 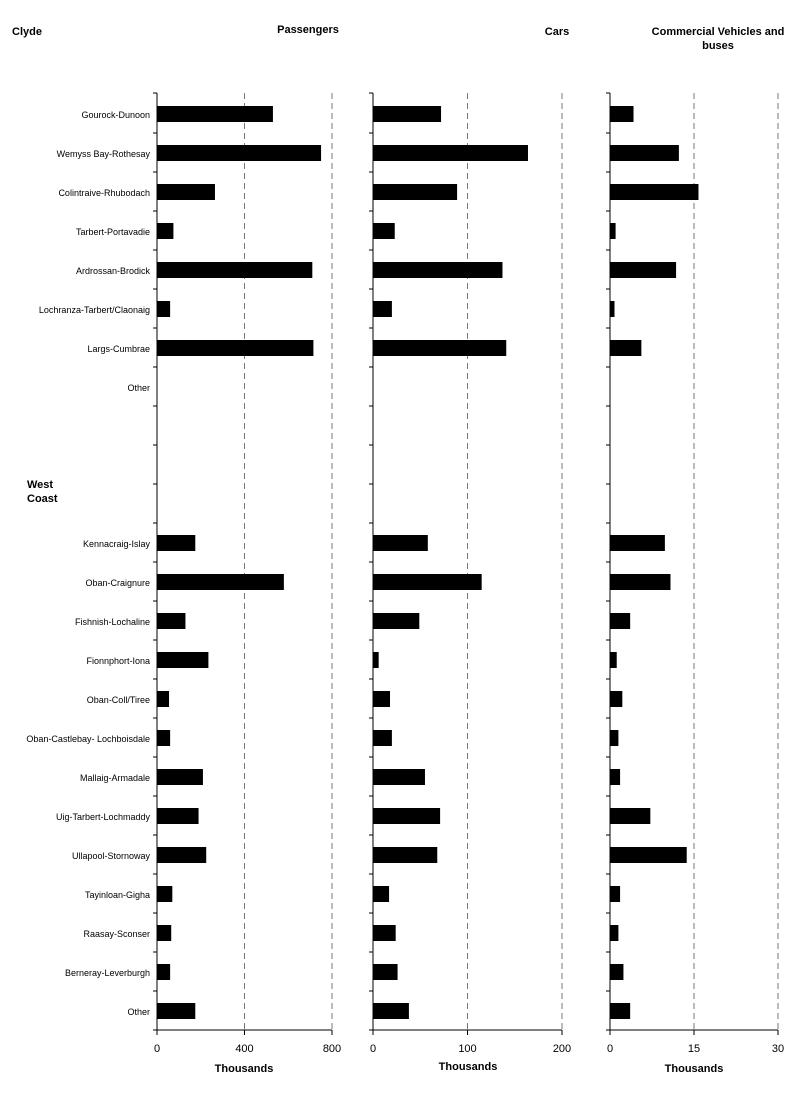 What do you see at coordinates (88, 739) in the screenshot?
I see `category-label: Oban-Castlebay- Lochboisdale` at bounding box center [88, 739].